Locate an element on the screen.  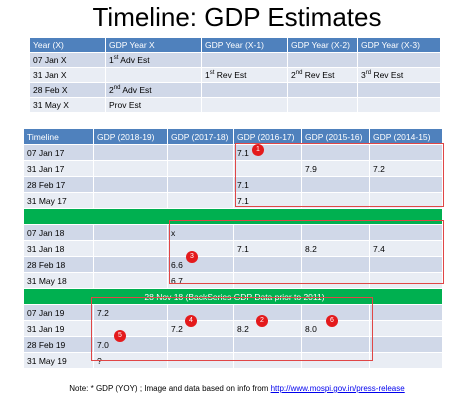
row-date: 07 Jan 18 is located at coordinates (58, 232).